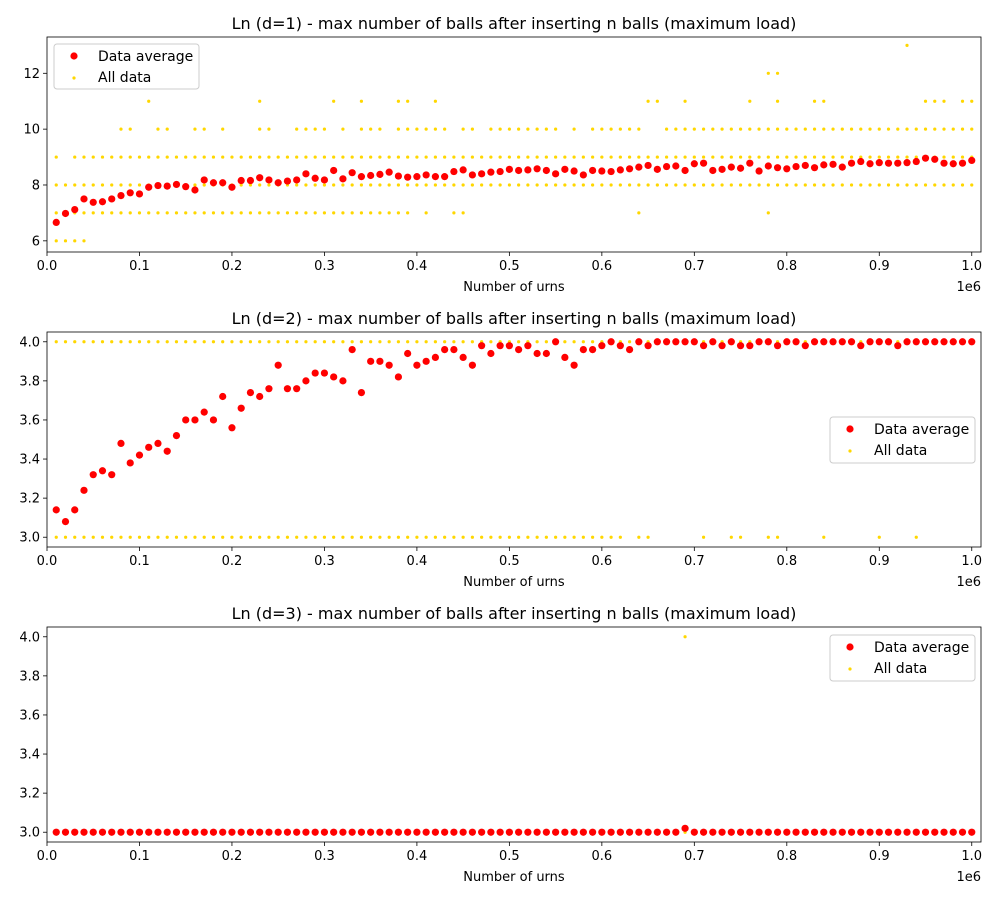 The width and height of the screenshot is (1000, 900). What do you see at coordinates (324, 856) in the screenshot?
I see `x-tick-label: 0.3` at bounding box center [324, 856].